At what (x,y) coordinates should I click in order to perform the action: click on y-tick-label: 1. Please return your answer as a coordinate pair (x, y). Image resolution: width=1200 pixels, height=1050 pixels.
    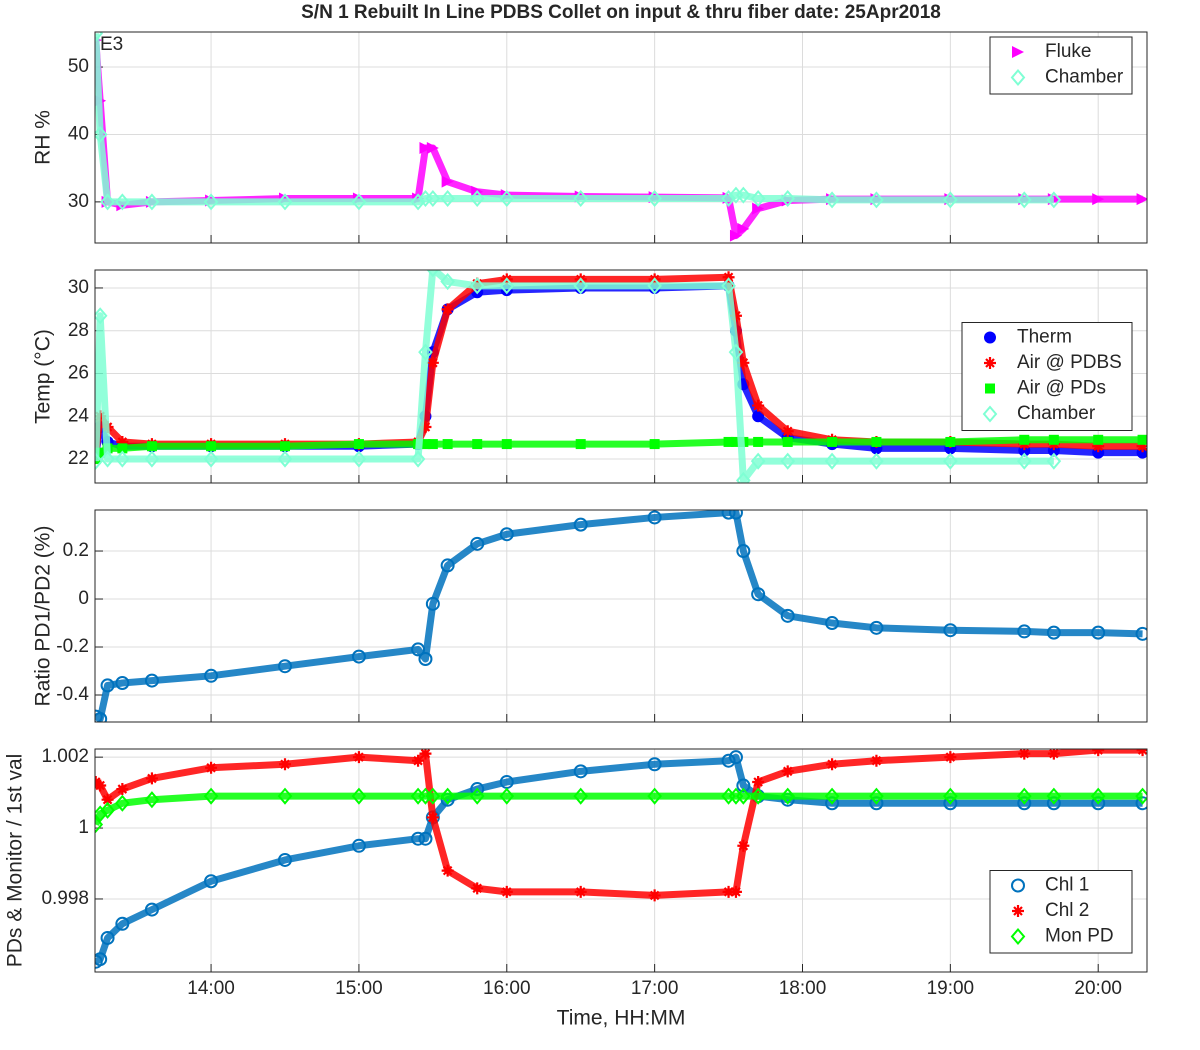
    Looking at the image, I should click on (83, 827).